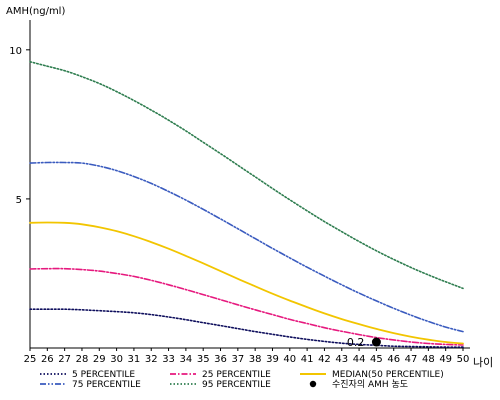 This screenshot has height=400, width=500. Describe the element at coordinates (30, 359) in the screenshot. I see `x-tick-label: 25` at that location.